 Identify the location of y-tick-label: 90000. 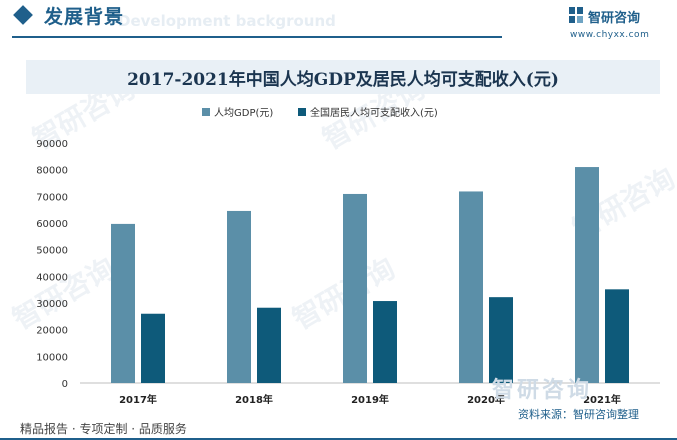
(52, 144).